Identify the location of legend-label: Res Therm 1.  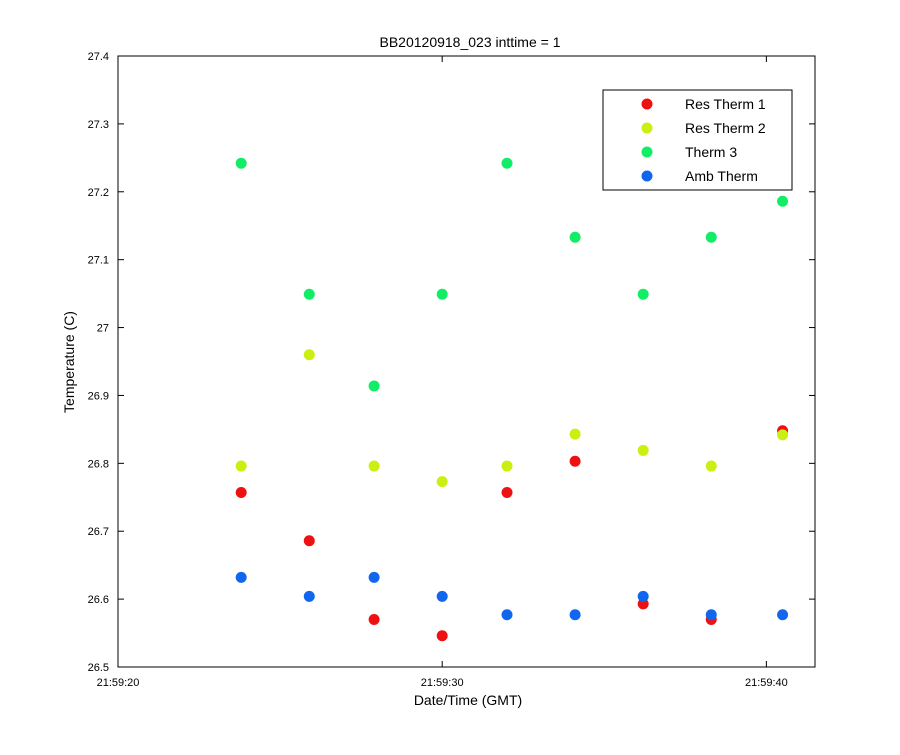
(725, 104).